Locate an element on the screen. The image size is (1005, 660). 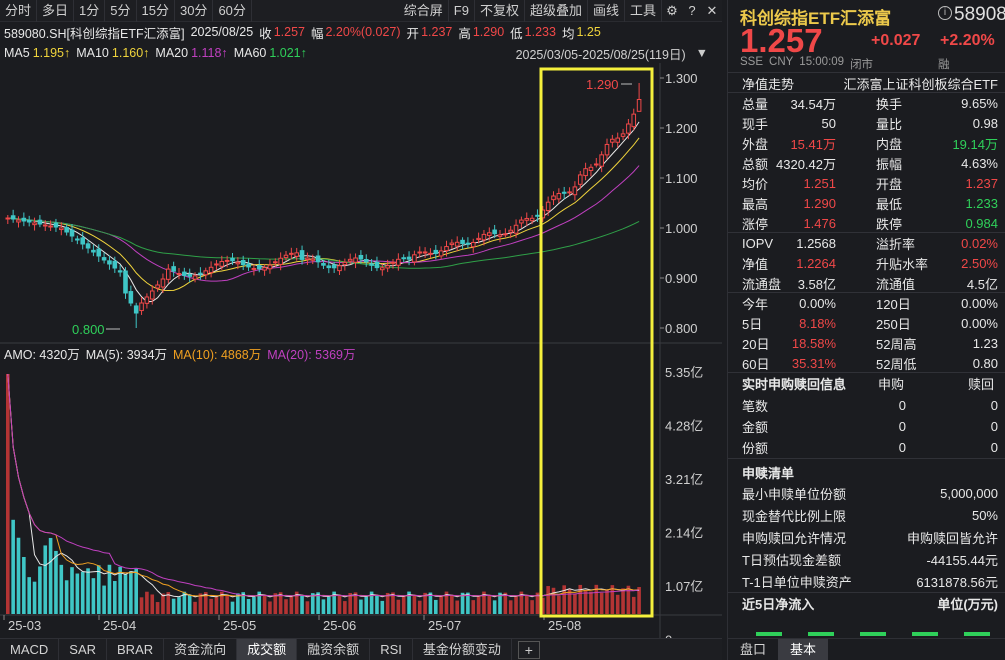
indicator-tabs: MACD SAR BRAR 资金流向 成交额 融资余额 RSI 基金份额变动 + is located at coordinates (361, 649).